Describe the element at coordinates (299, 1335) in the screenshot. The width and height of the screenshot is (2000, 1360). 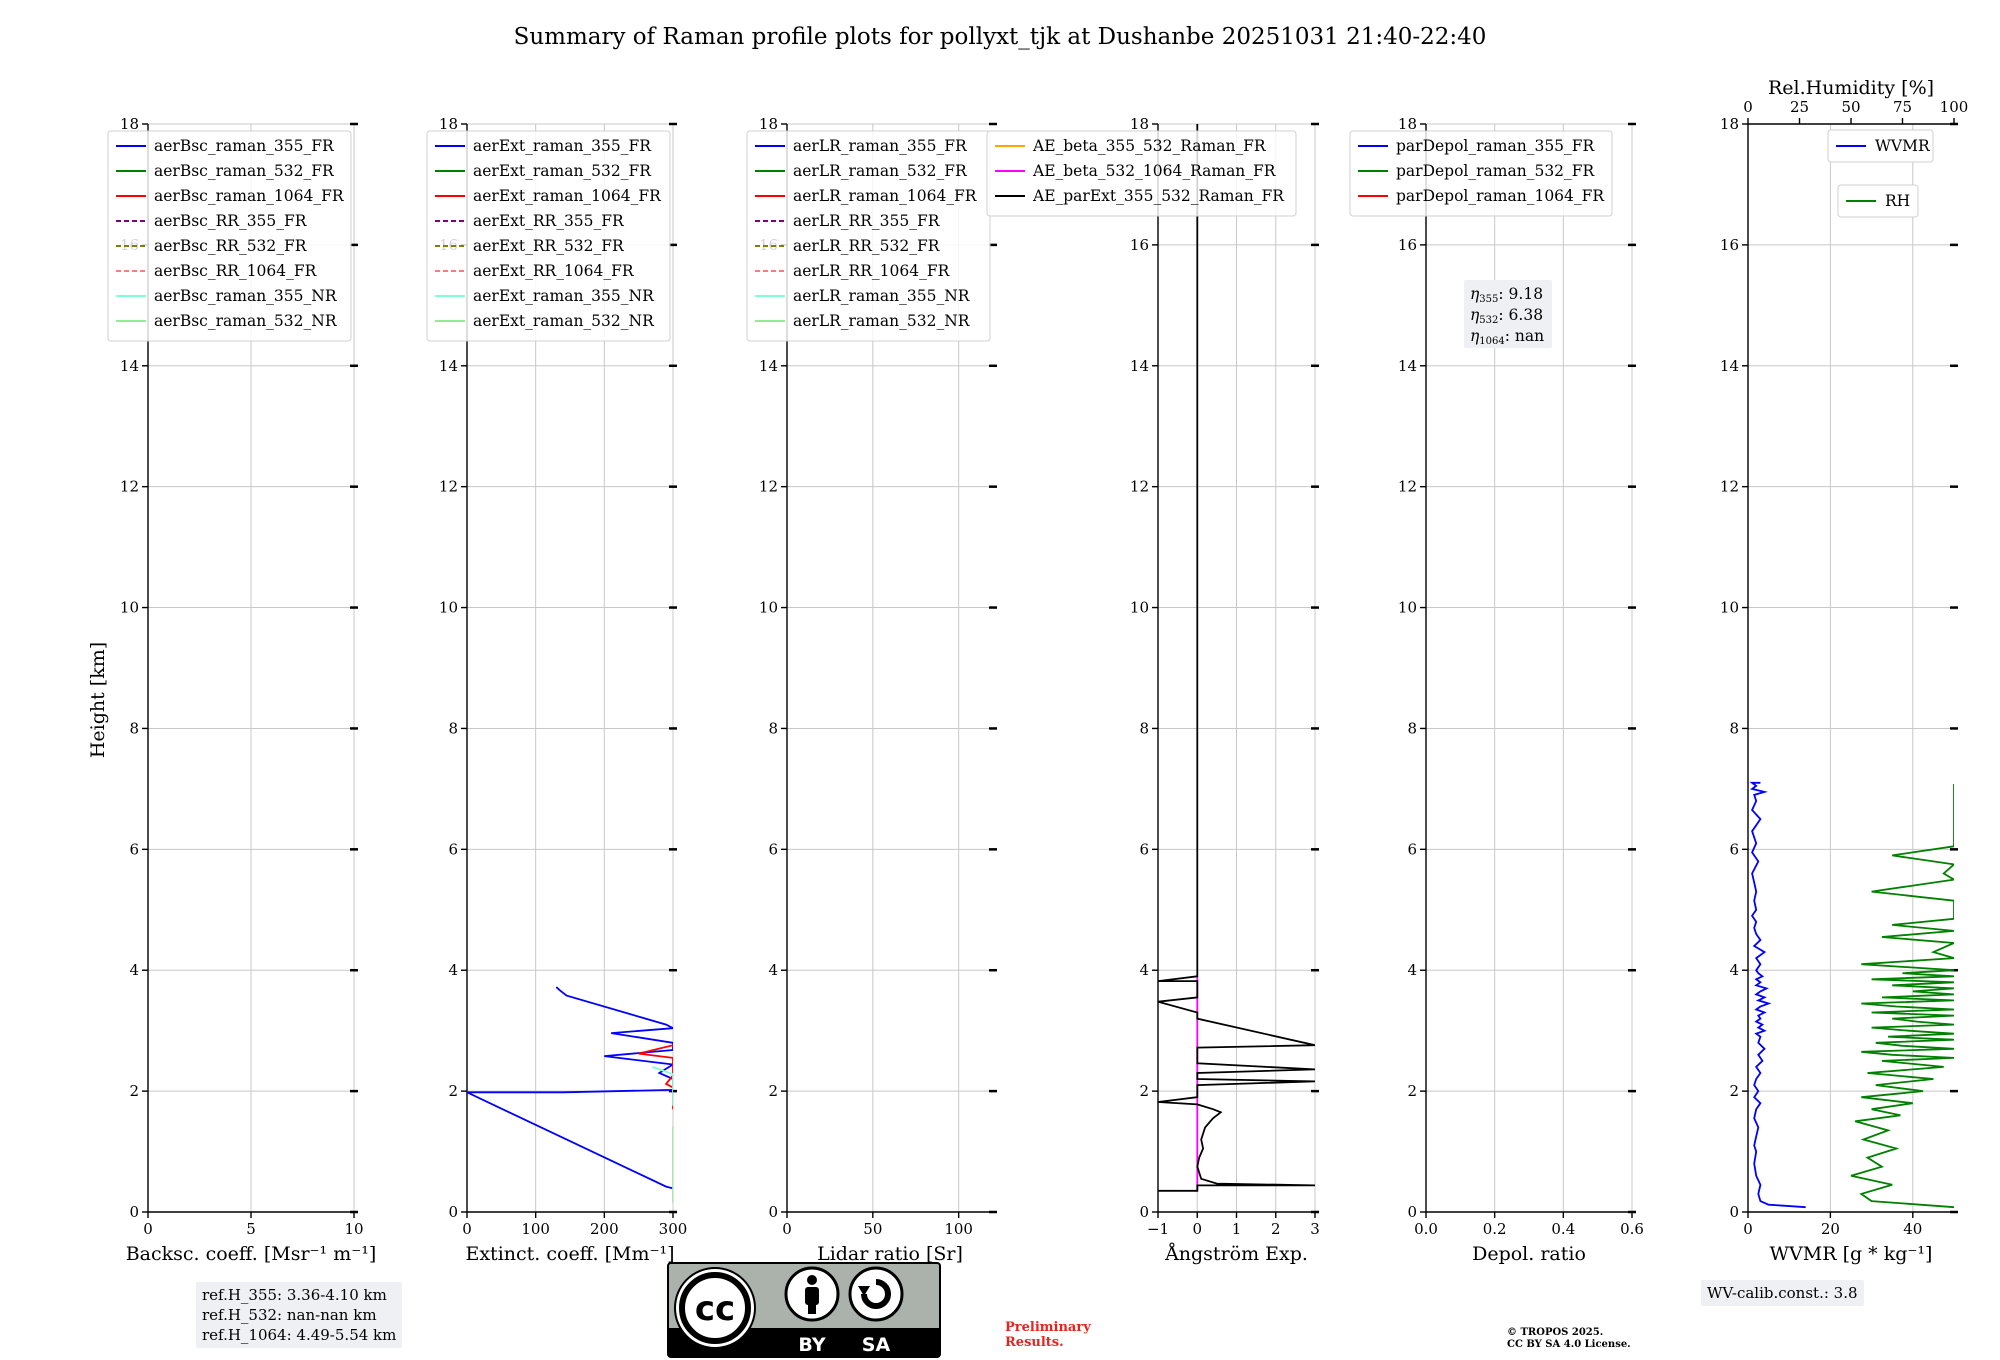
I see `ref-h-1064: ref.H_1064: 4.49-5.54 km` at that location.